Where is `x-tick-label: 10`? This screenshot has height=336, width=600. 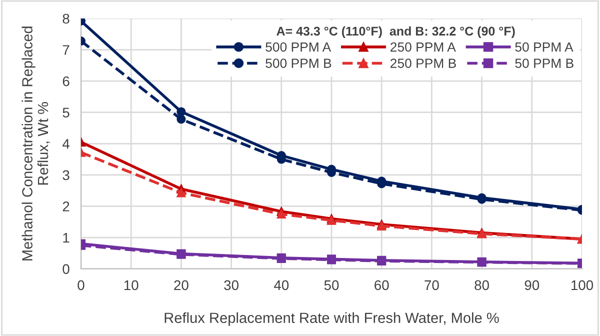 x-tick-label: 10 is located at coordinates (131, 285).